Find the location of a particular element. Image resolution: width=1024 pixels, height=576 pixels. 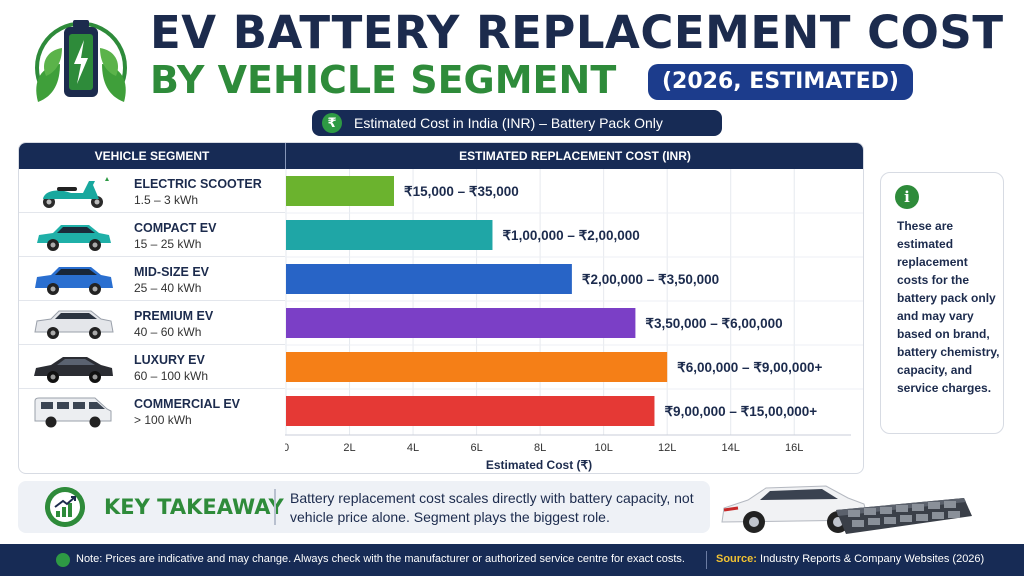

segment-name: COMMERCIAL EV is located at coordinates (187, 404).